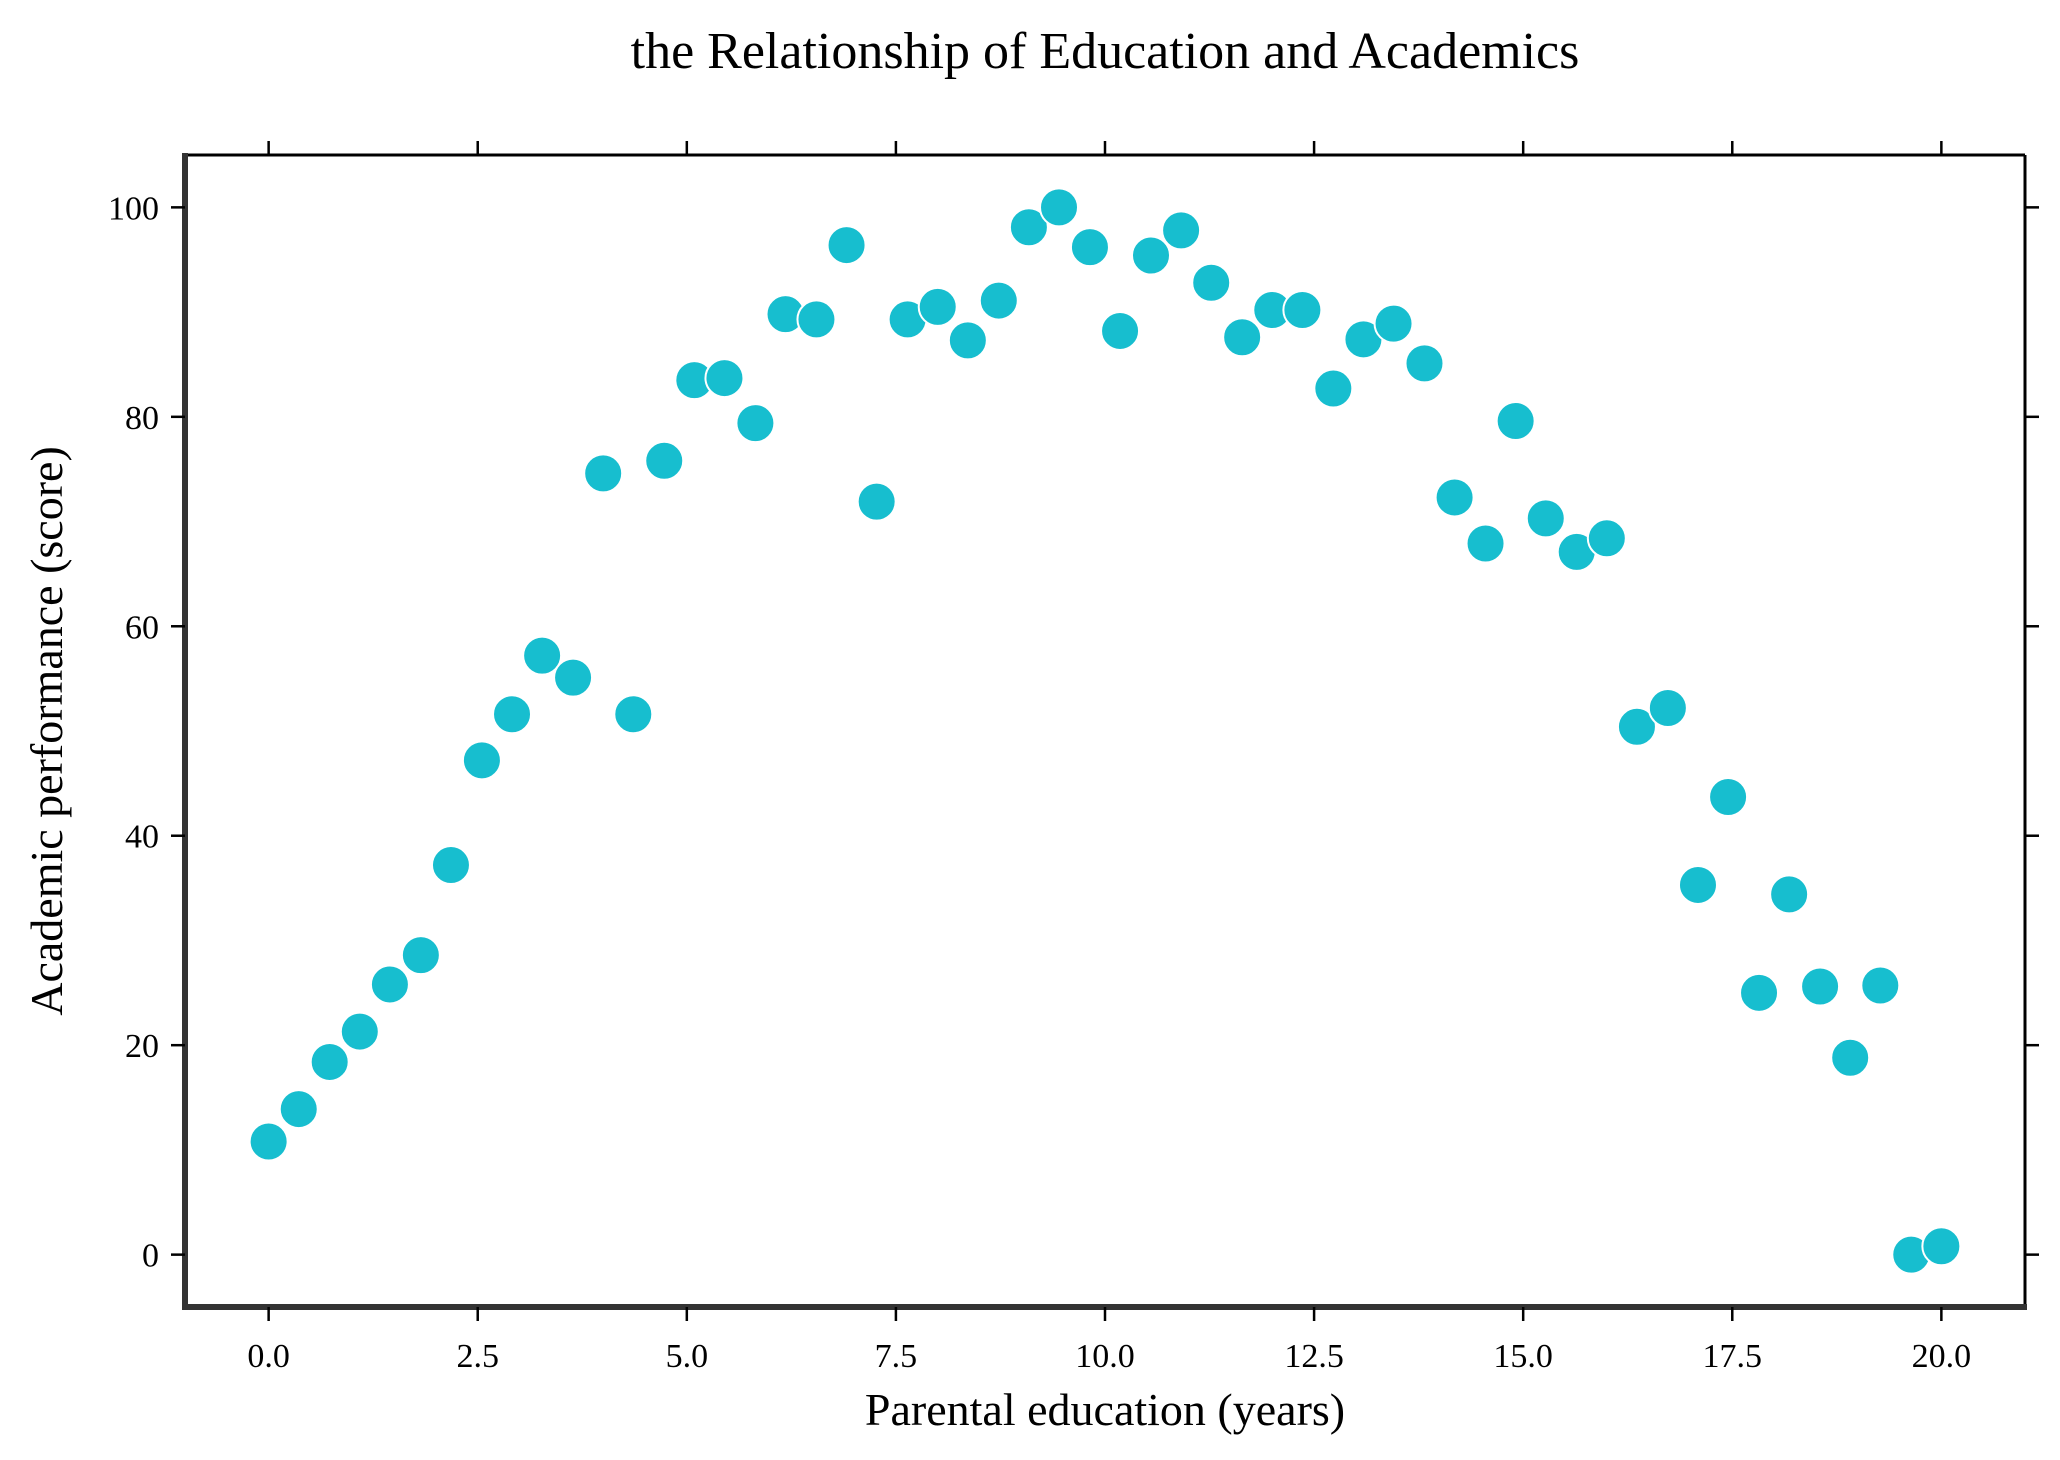 The image size is (2060, 1460). Describe the element at coordinates (142, 627) in the screenshot. I see `y-tick-label: 60` at that location.